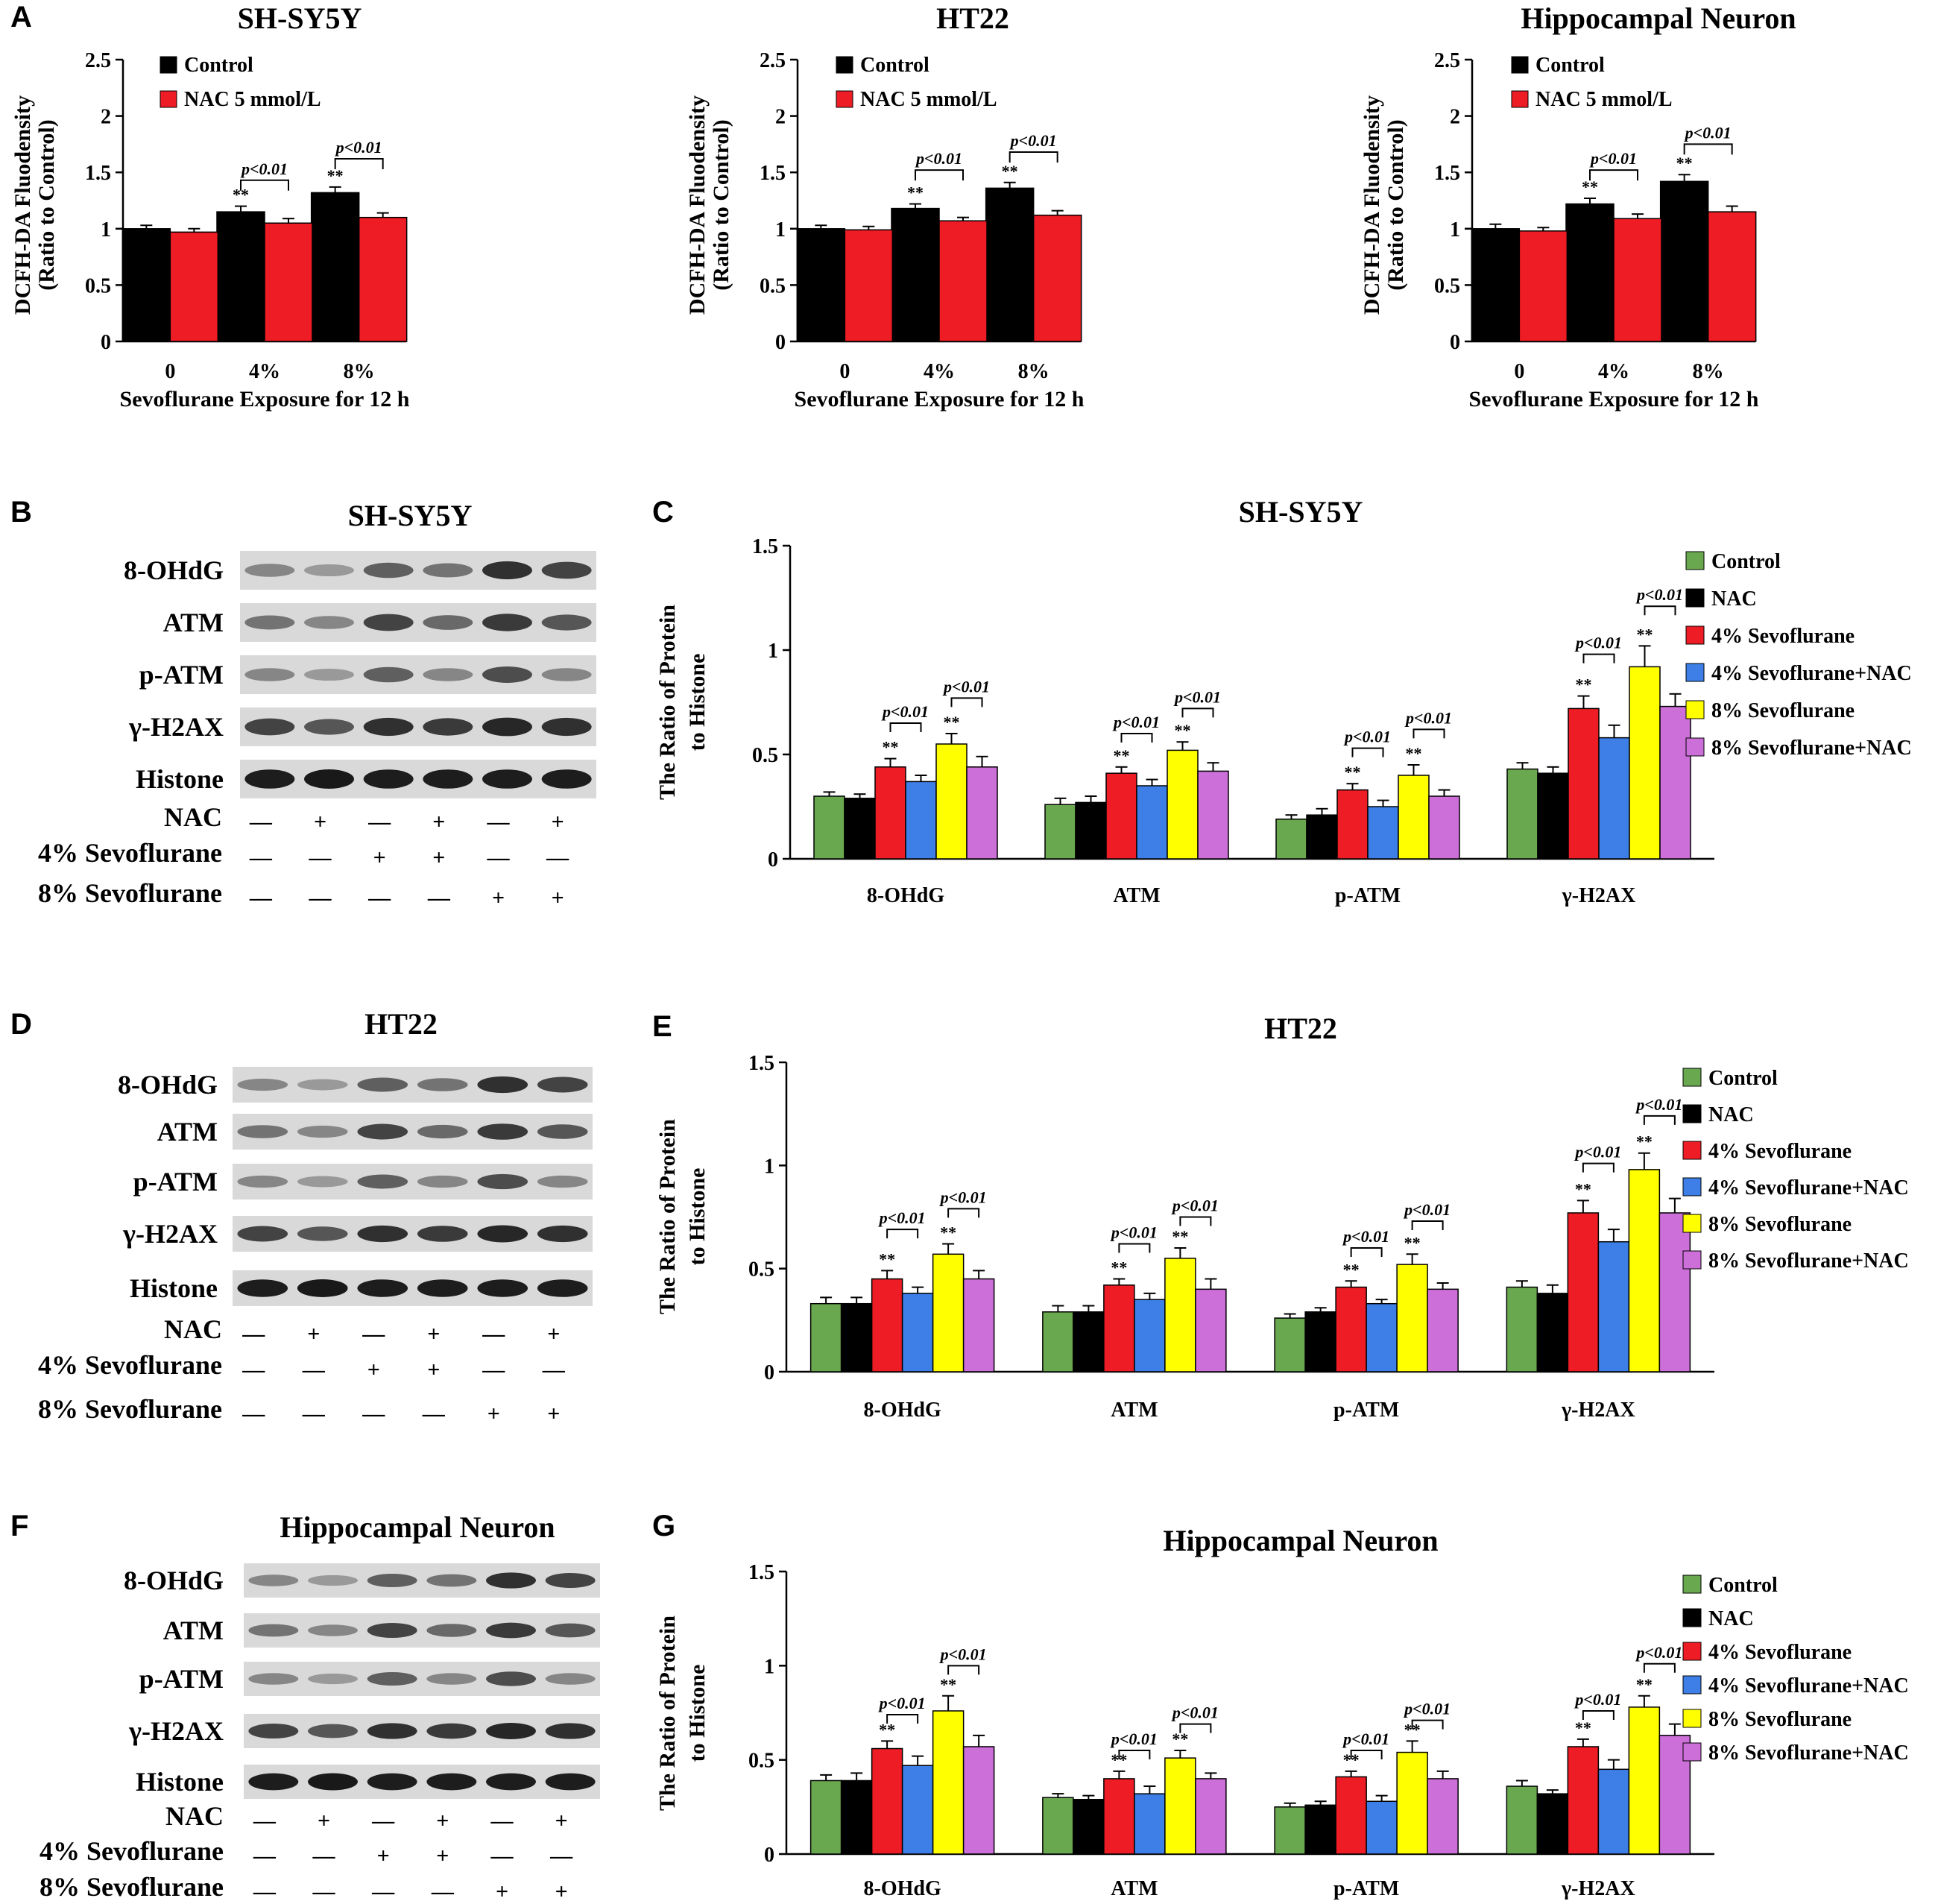 This screenshot has height=1904, width=1938. I want to click on blot-row-label: p-ATM, so click(182, 1679).